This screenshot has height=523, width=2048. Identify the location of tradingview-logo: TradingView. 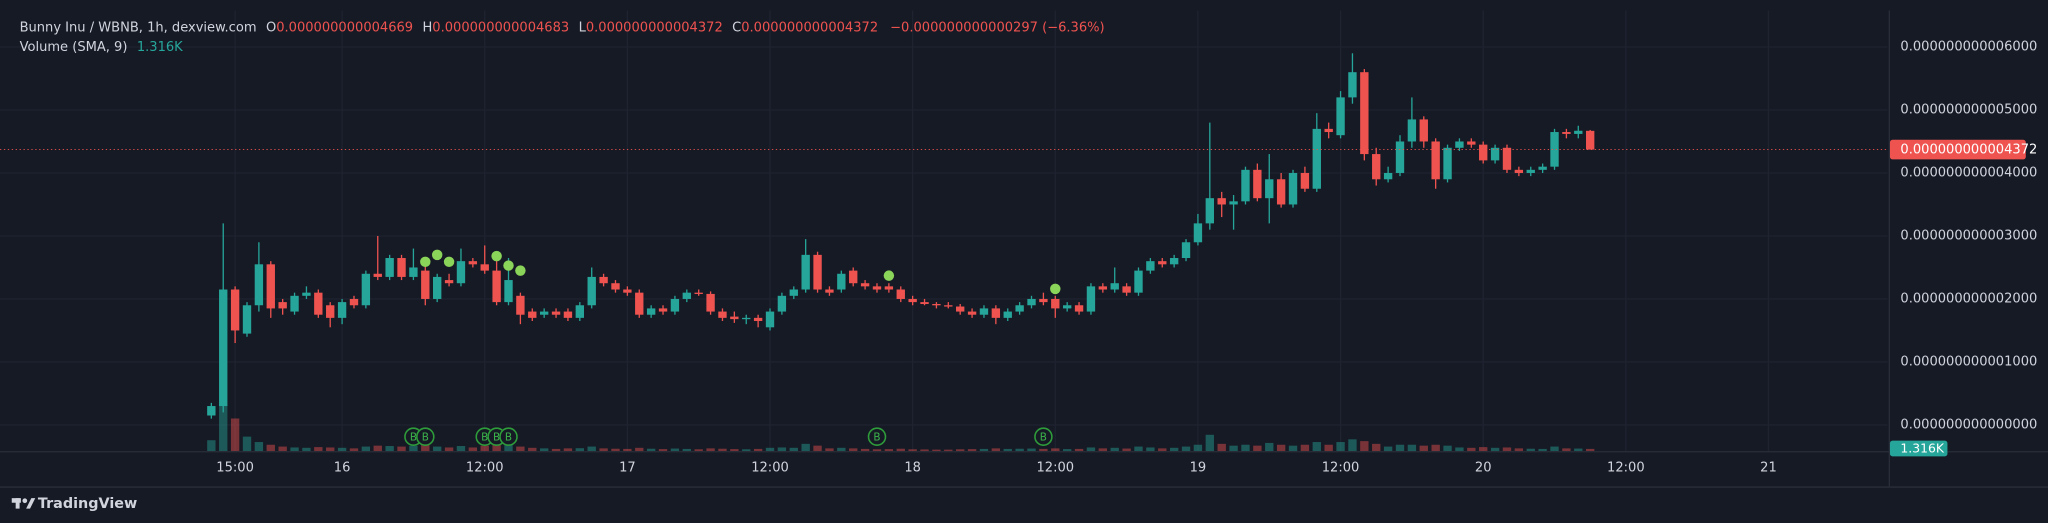
(74, 504).